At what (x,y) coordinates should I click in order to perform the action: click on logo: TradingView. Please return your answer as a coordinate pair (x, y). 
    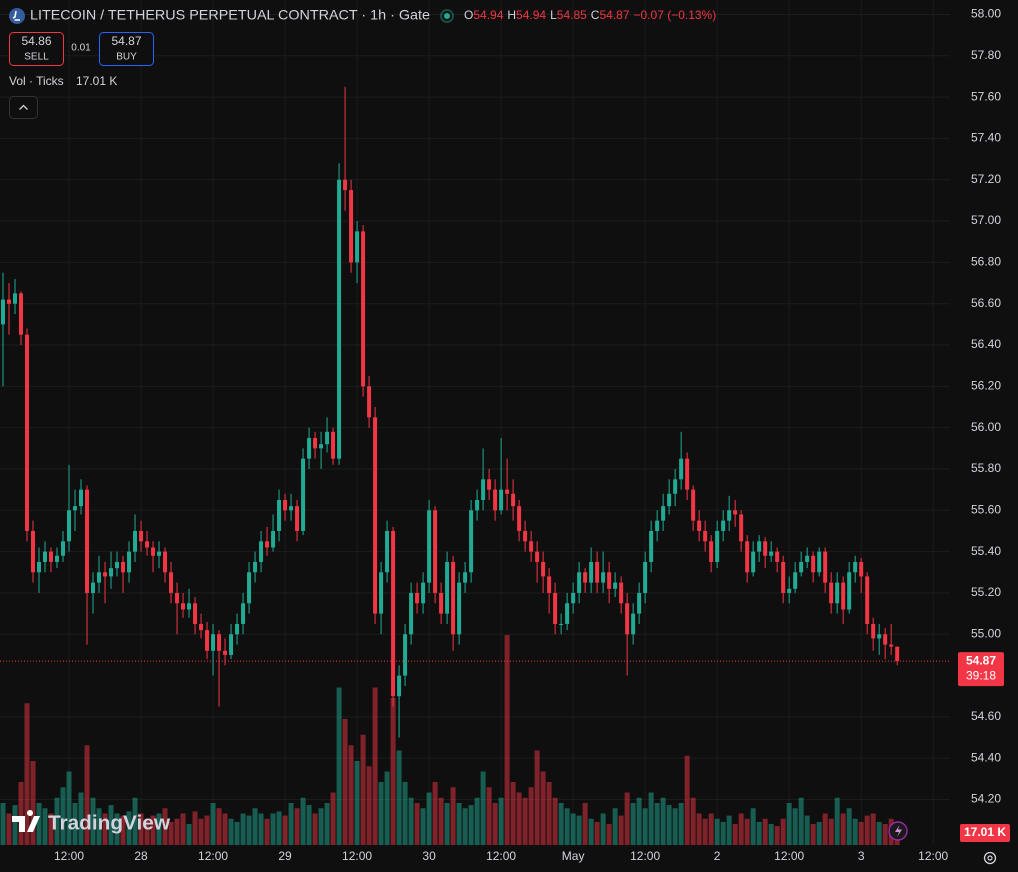
    Looking at the image, I should click on (91, 821).